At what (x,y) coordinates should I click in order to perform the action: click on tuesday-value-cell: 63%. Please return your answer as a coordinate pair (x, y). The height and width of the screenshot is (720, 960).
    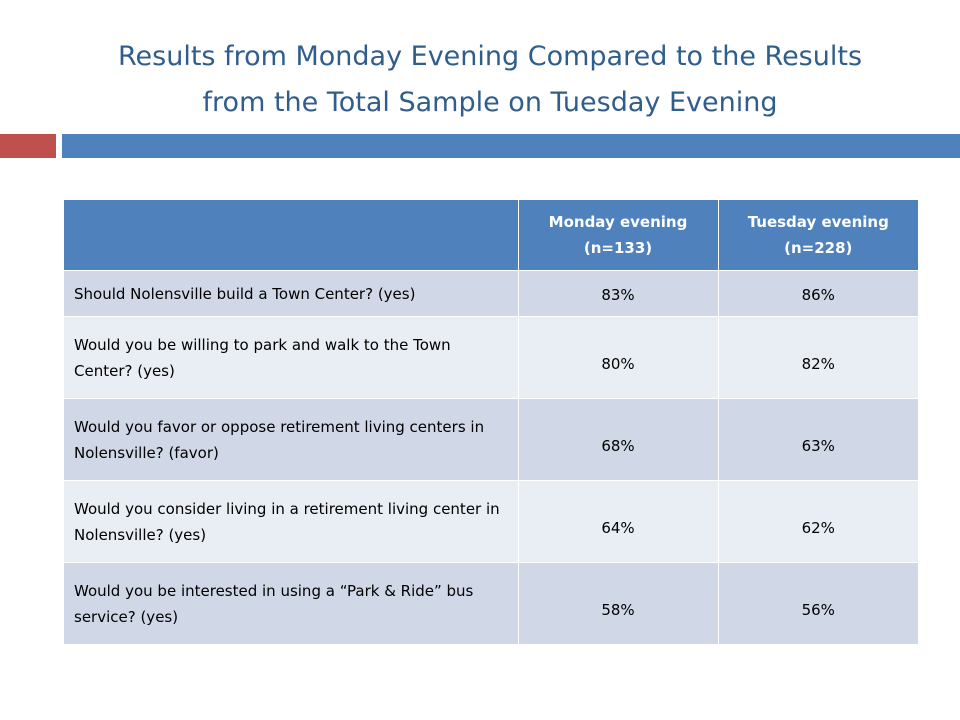
    Looking at the image, I should click on (818, 439).